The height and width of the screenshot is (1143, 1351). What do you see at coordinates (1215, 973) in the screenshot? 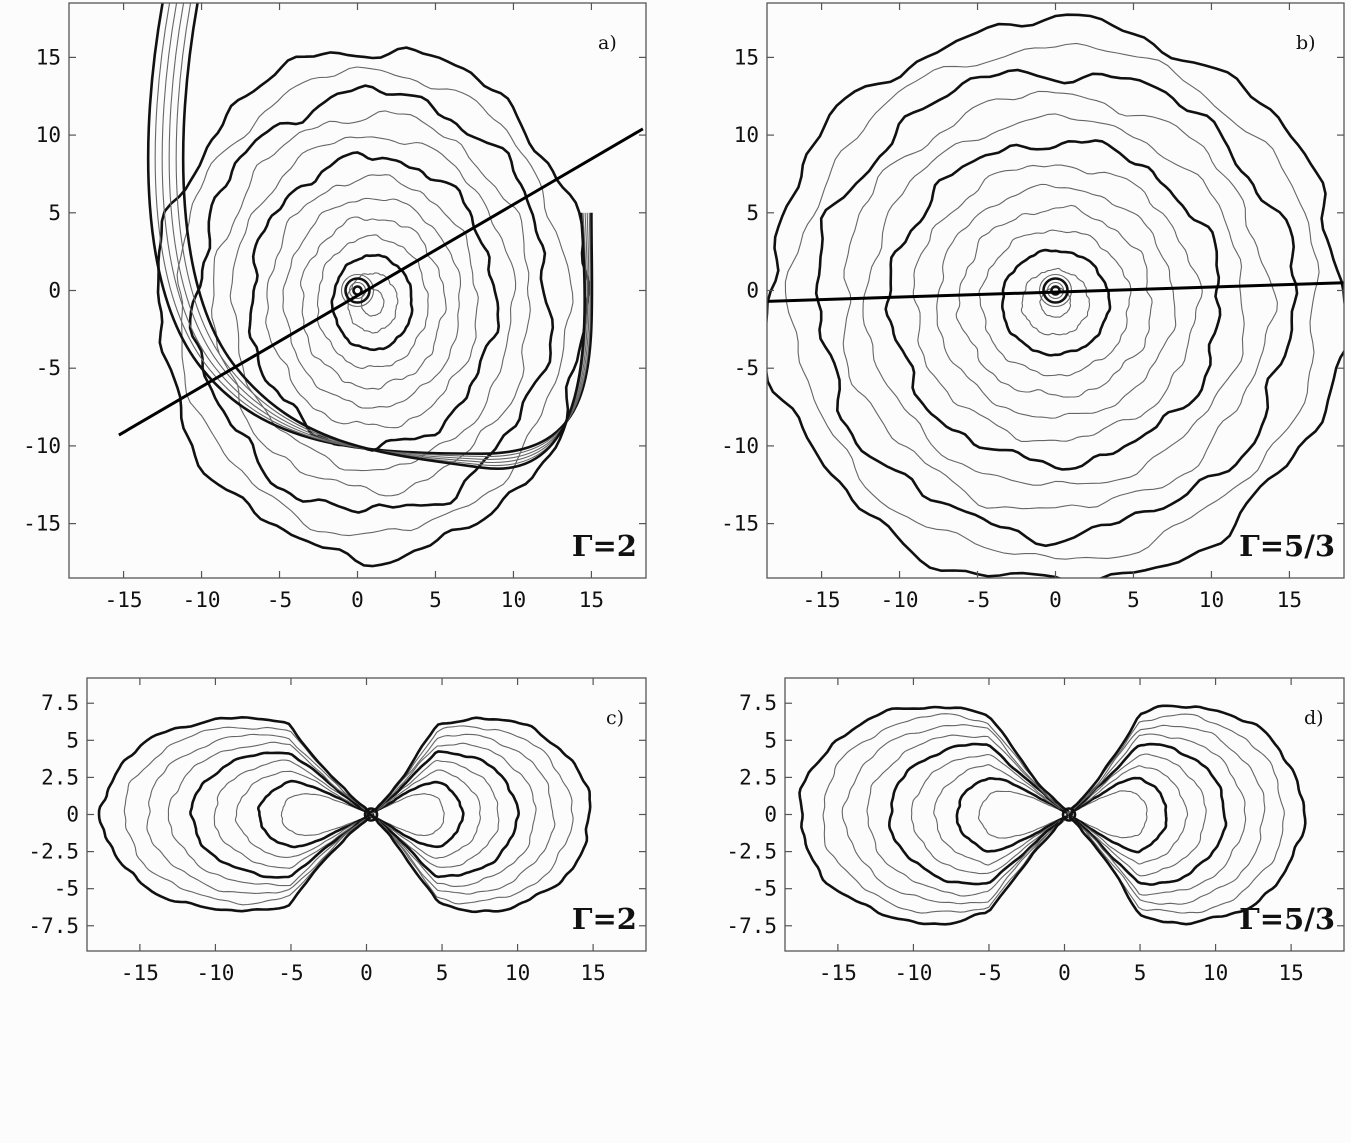
I see `x-tick-label: 10` at bounding box center [1215, 973].